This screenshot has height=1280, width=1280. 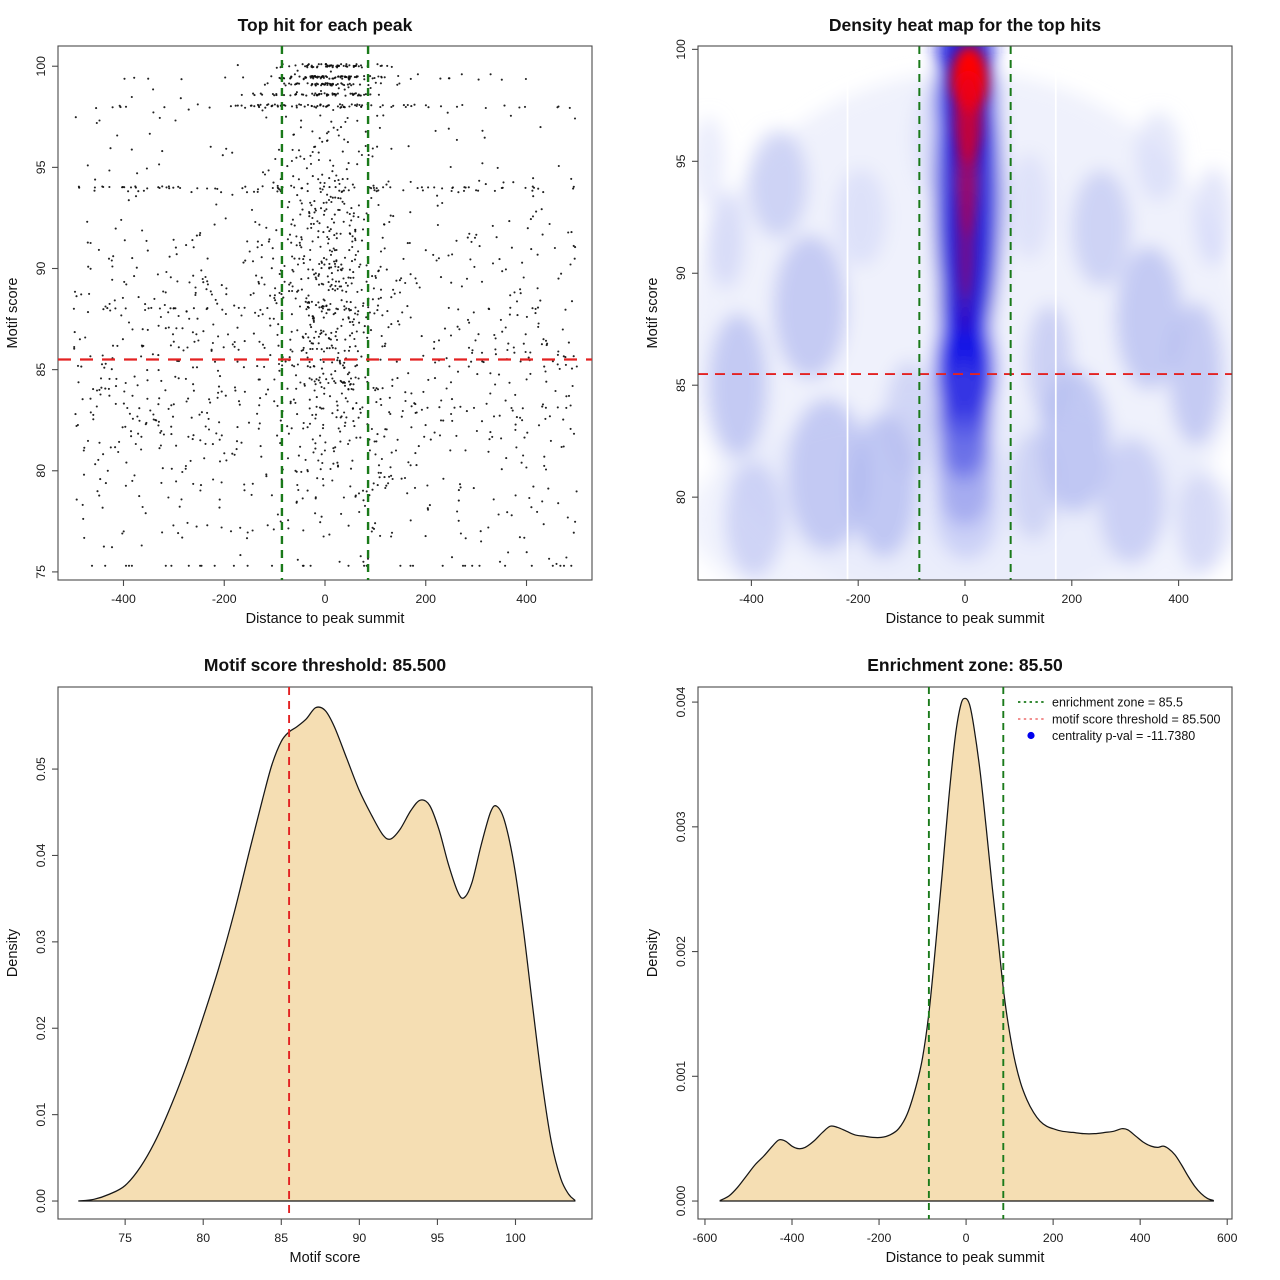 What do you see at coordinates (681, 1200) in the screenshot?
I see `y-tick-label: 0.000` at bounding box center [681, 1200].